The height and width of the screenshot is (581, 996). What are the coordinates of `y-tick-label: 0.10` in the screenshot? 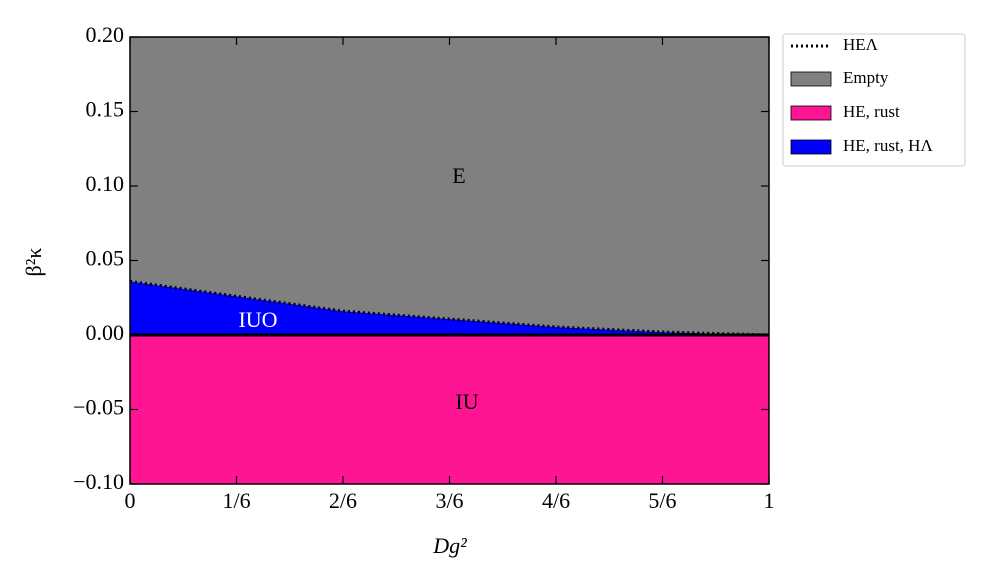 It's located at (105, 183).